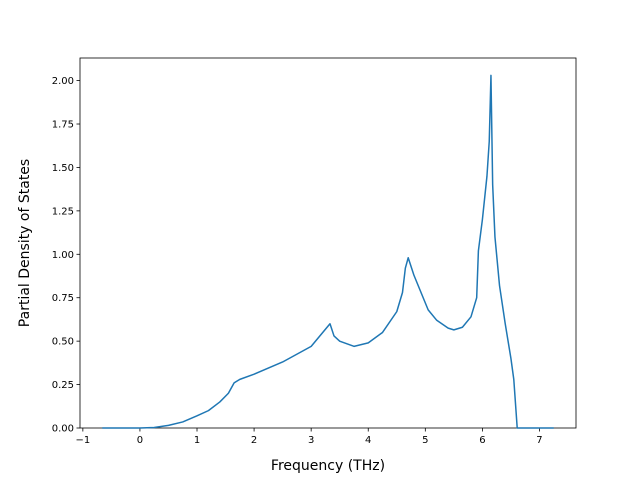  What do you see at coordinates (63, 255) in the screenshot?
I see `y-tick-label: 1.00` at bounding box center [63, 255].